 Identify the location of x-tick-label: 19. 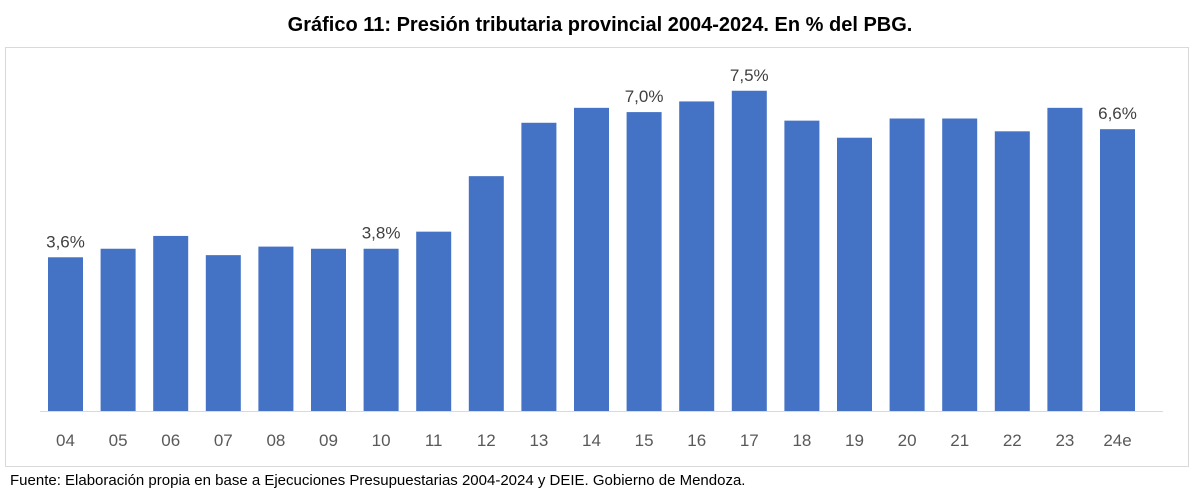
(854, 440).